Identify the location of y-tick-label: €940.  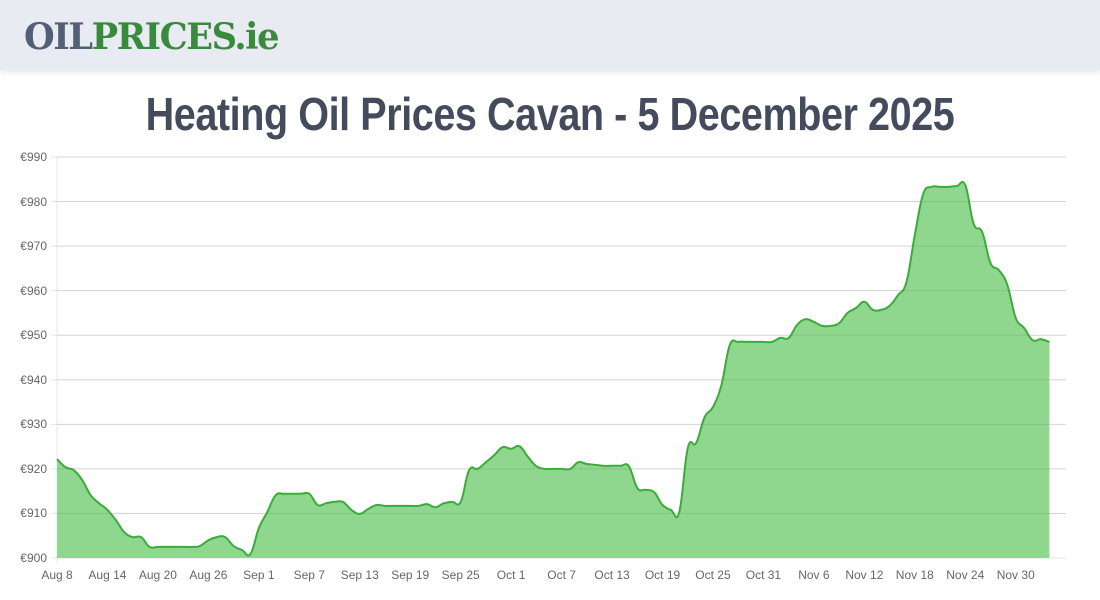
(33, 379).